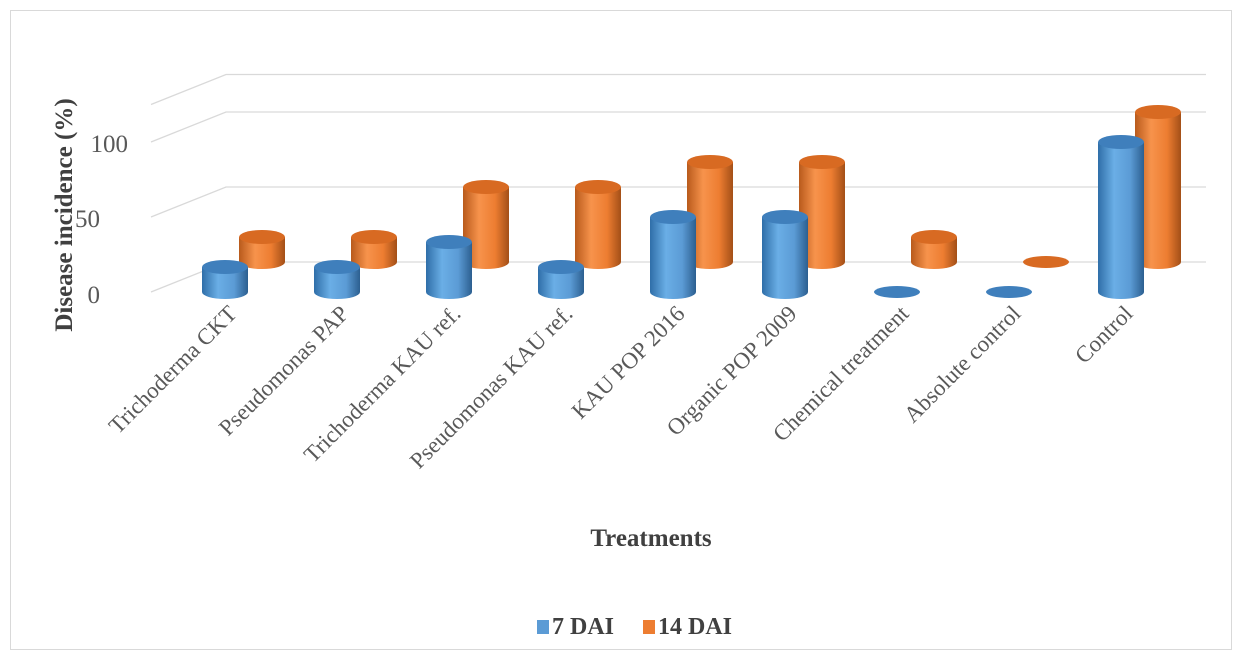  What do you see at coordinates (634, 627) in the screenshot?
I see `legend: 7 DAI 14 DAI` at bounding box center [634, 627].